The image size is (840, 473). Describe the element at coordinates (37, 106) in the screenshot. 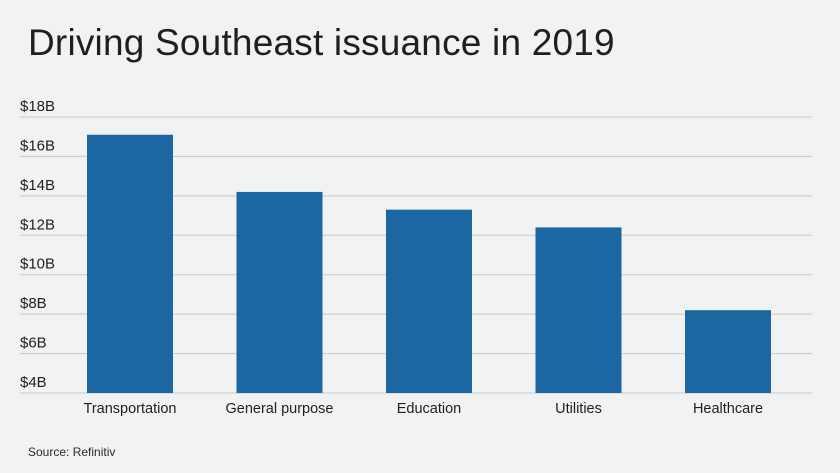

I see `y-tick-label: $18B` at that location.